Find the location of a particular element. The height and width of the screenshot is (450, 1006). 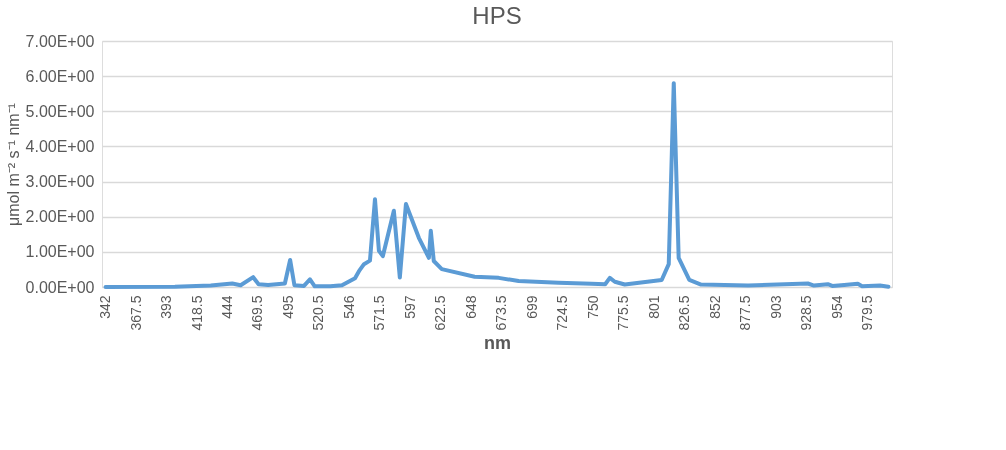

x-tick-label: 826.5 is located at coordinates (684, 313).